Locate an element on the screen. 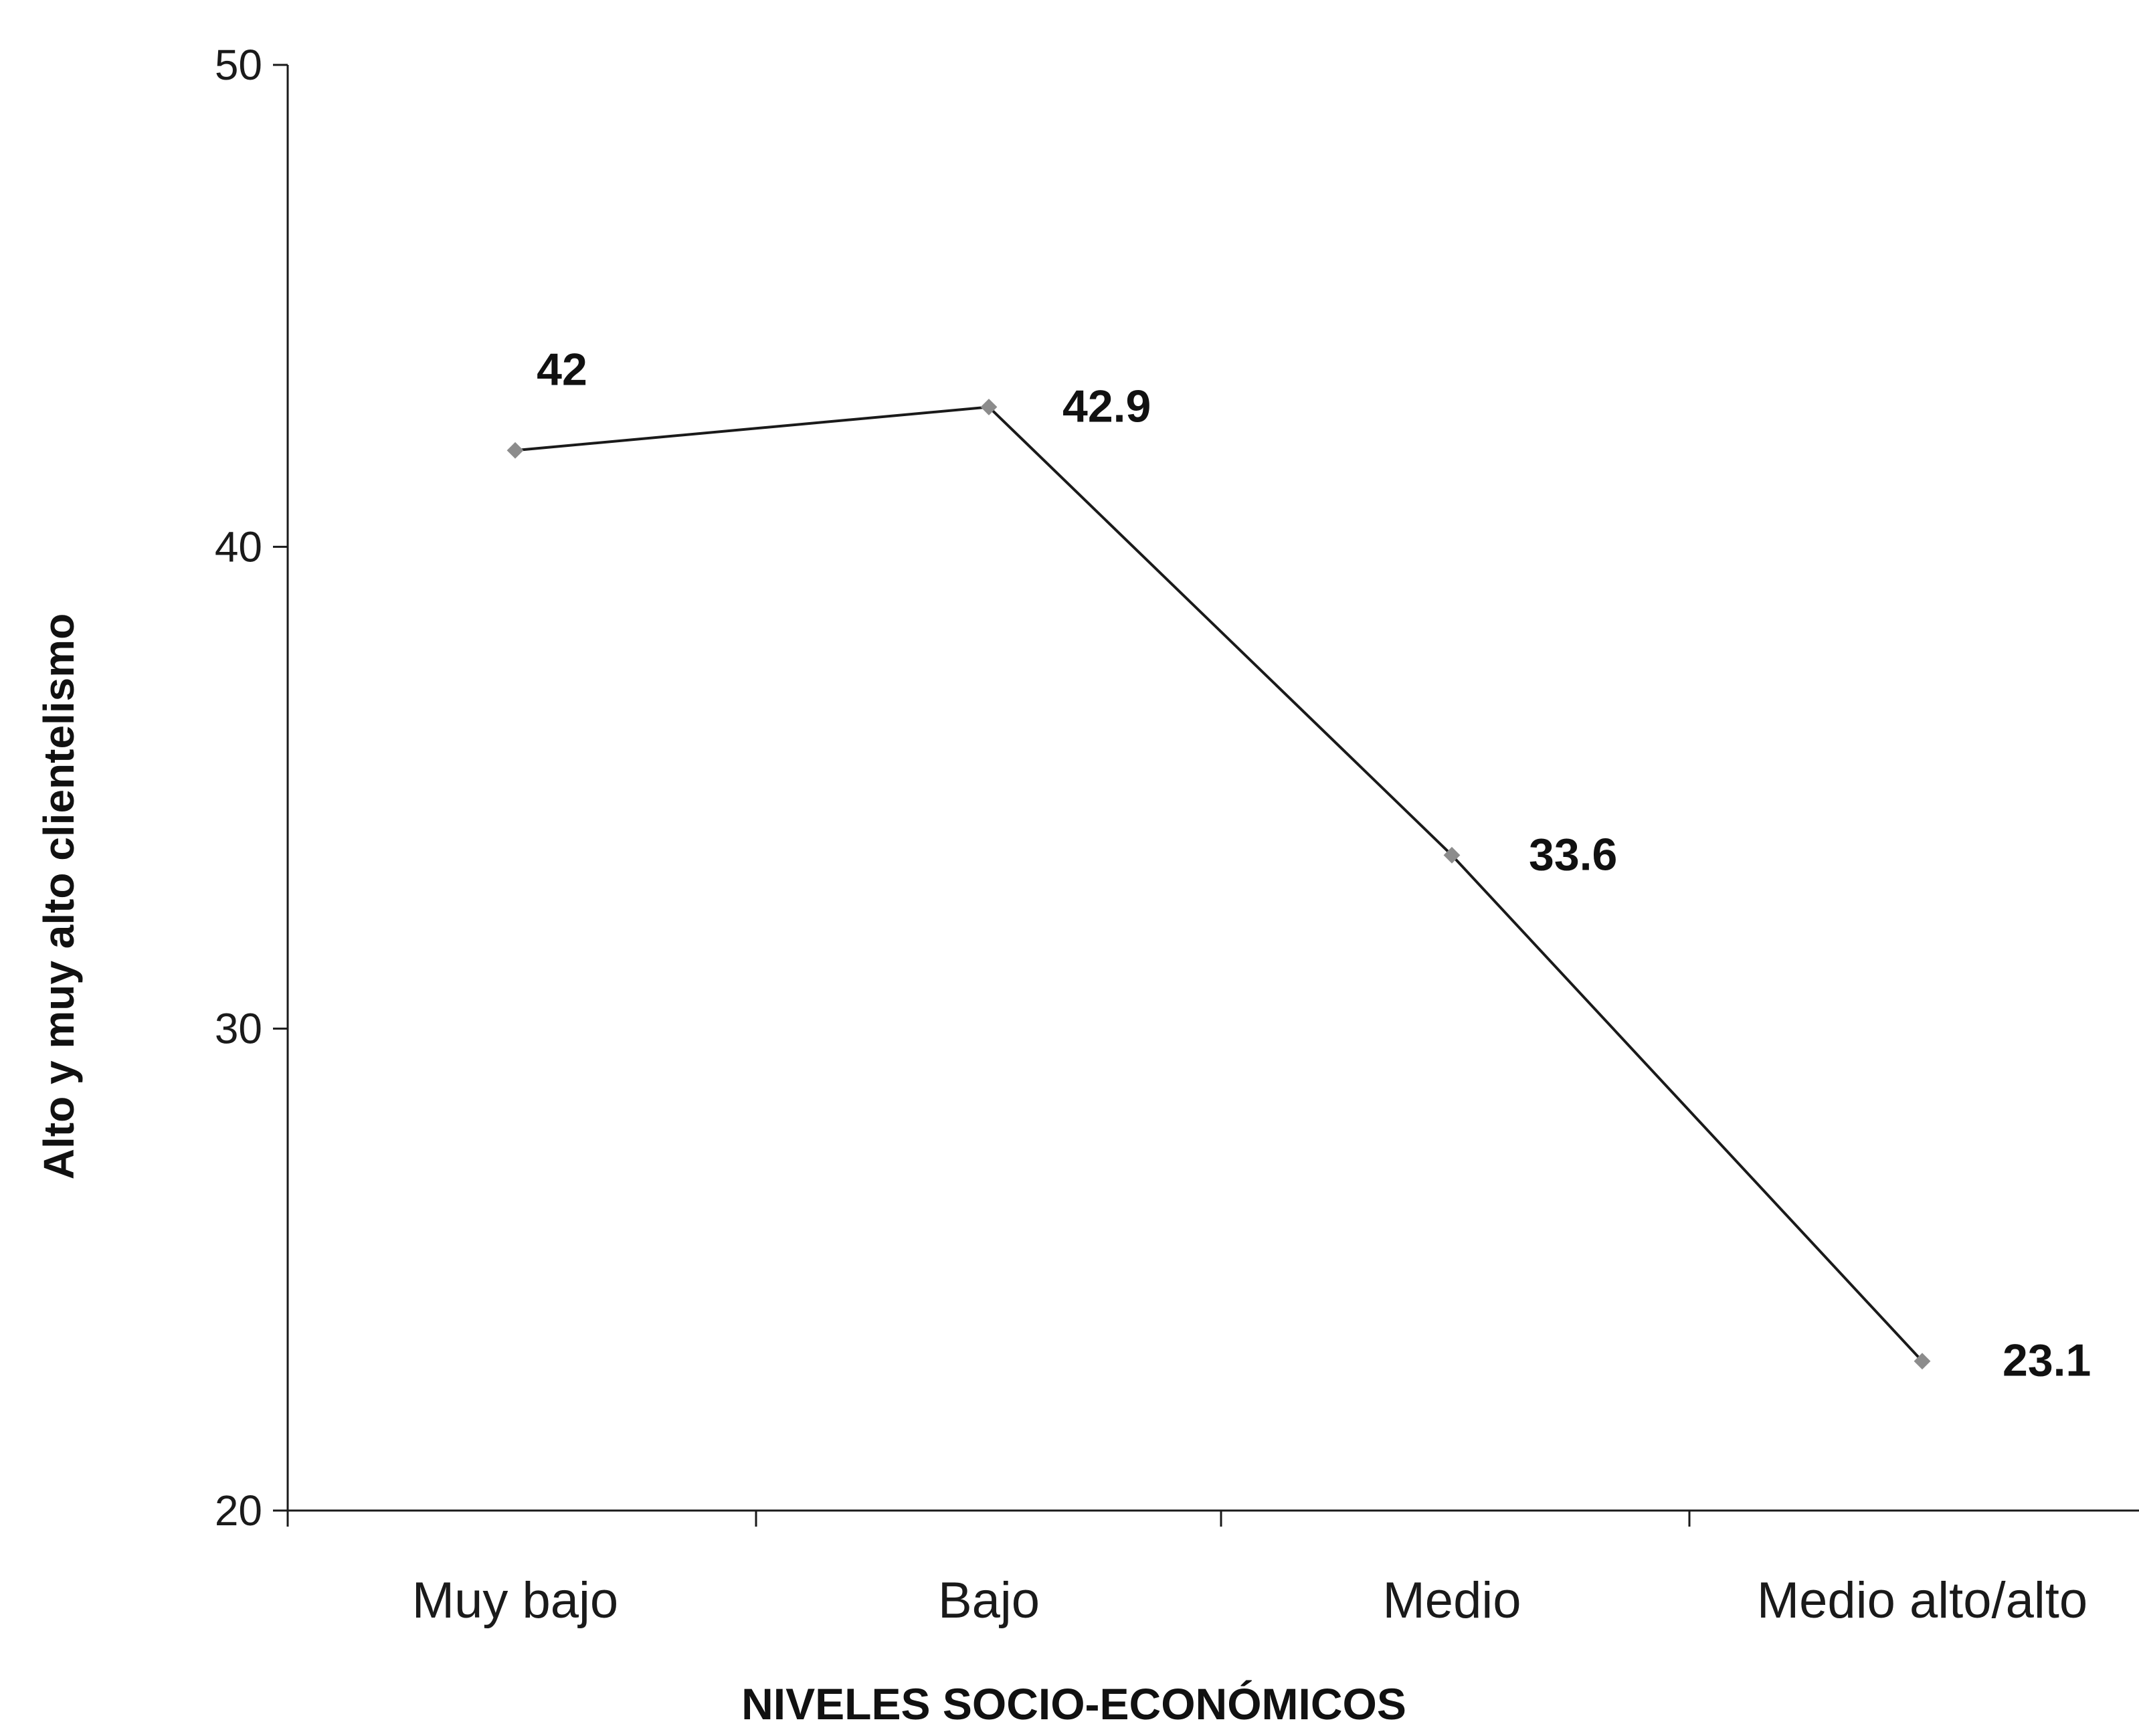  data-label: 23.1 is located at coordinates (2047, 1360).